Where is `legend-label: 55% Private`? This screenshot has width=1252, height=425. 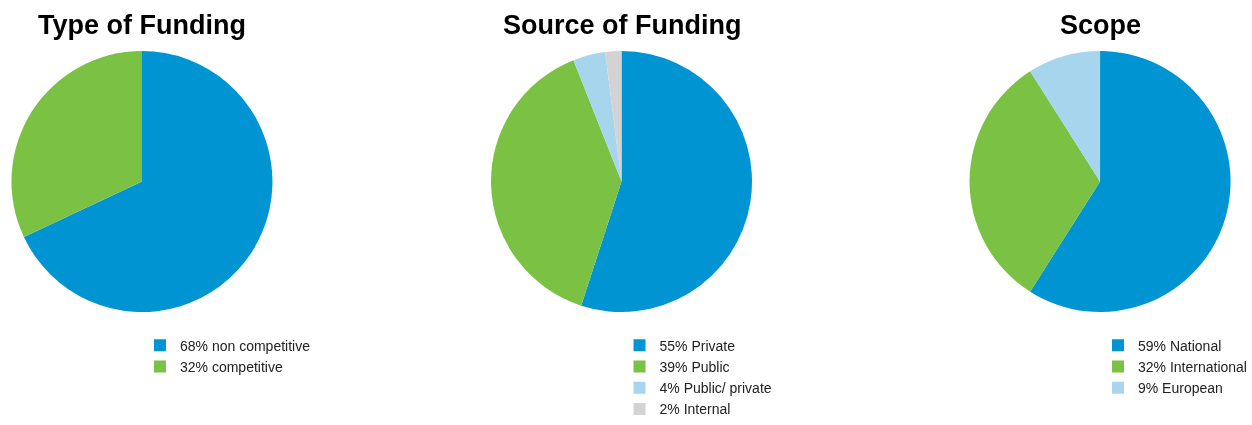
legend-label: 55% Private is located at coordinates (697, 345).